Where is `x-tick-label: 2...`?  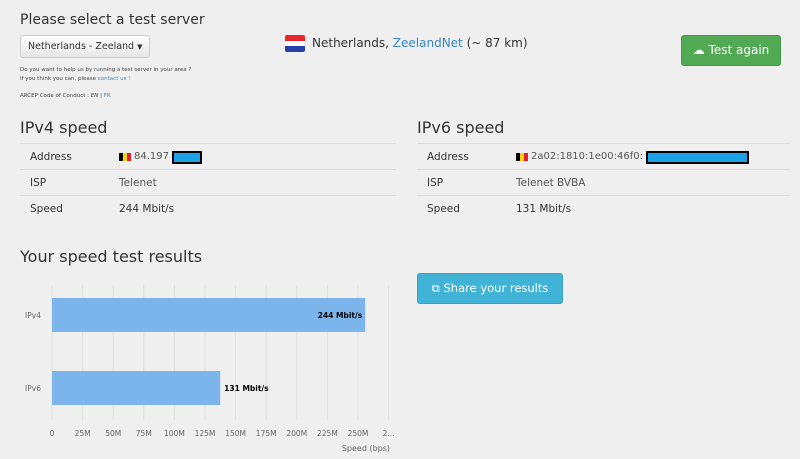
x-tick-label: 2... is located at coordinates (389, 433).